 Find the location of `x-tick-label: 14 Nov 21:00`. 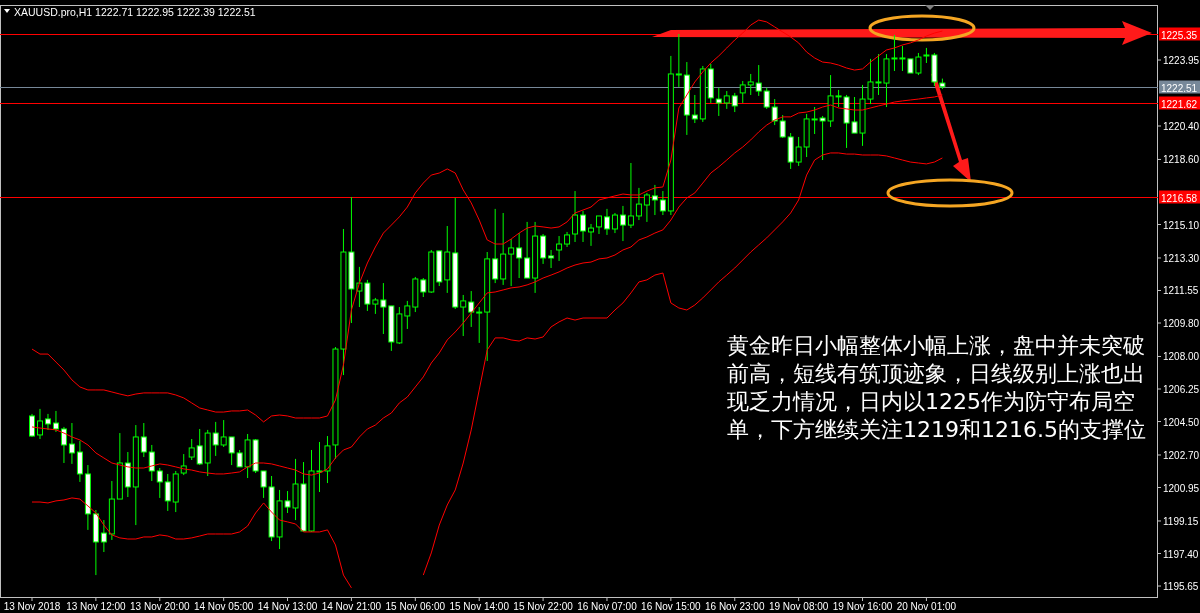

x-tick-label: 14 Nov 21:00 is located at coordinates (351, 606).